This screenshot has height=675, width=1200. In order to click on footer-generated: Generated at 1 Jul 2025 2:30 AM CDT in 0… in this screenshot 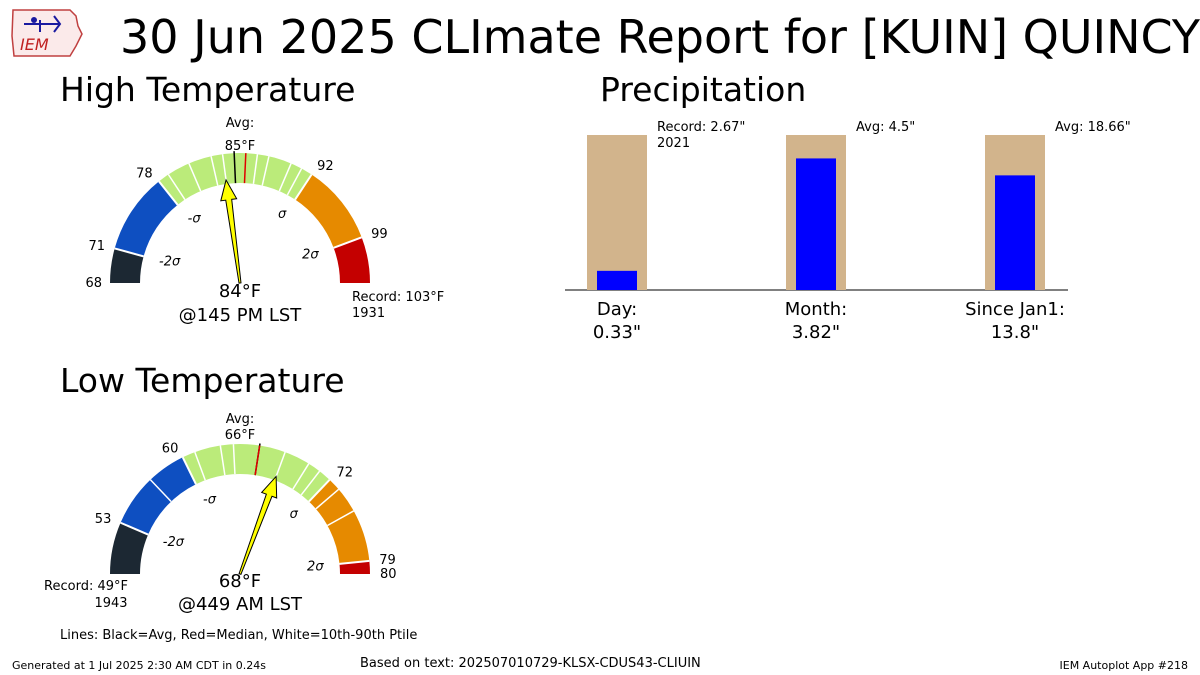, I will do `click(139, 665)`.